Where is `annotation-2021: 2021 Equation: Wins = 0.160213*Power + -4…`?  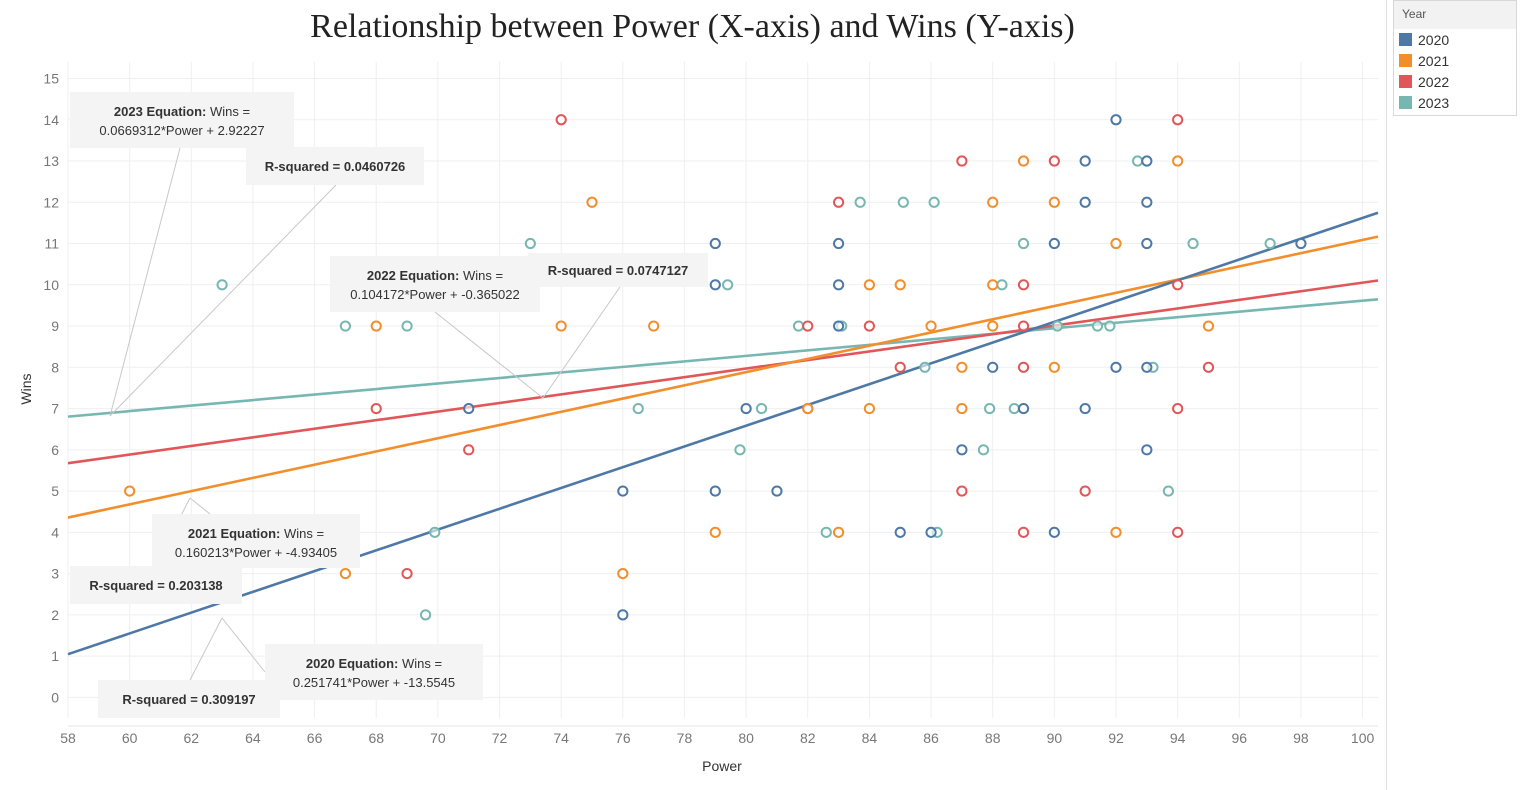
annotation-2021: 2021 Equation: Wins = 0.160213*Power + -4… is located at coordinates (256, 541).